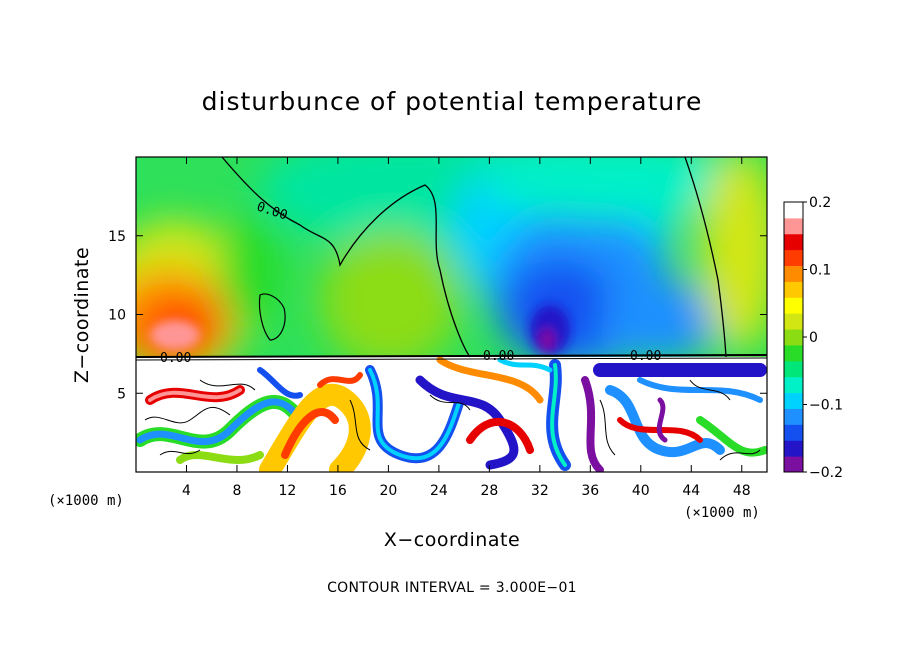  I want to click on x-tick-label: 28, so click(489, 491).